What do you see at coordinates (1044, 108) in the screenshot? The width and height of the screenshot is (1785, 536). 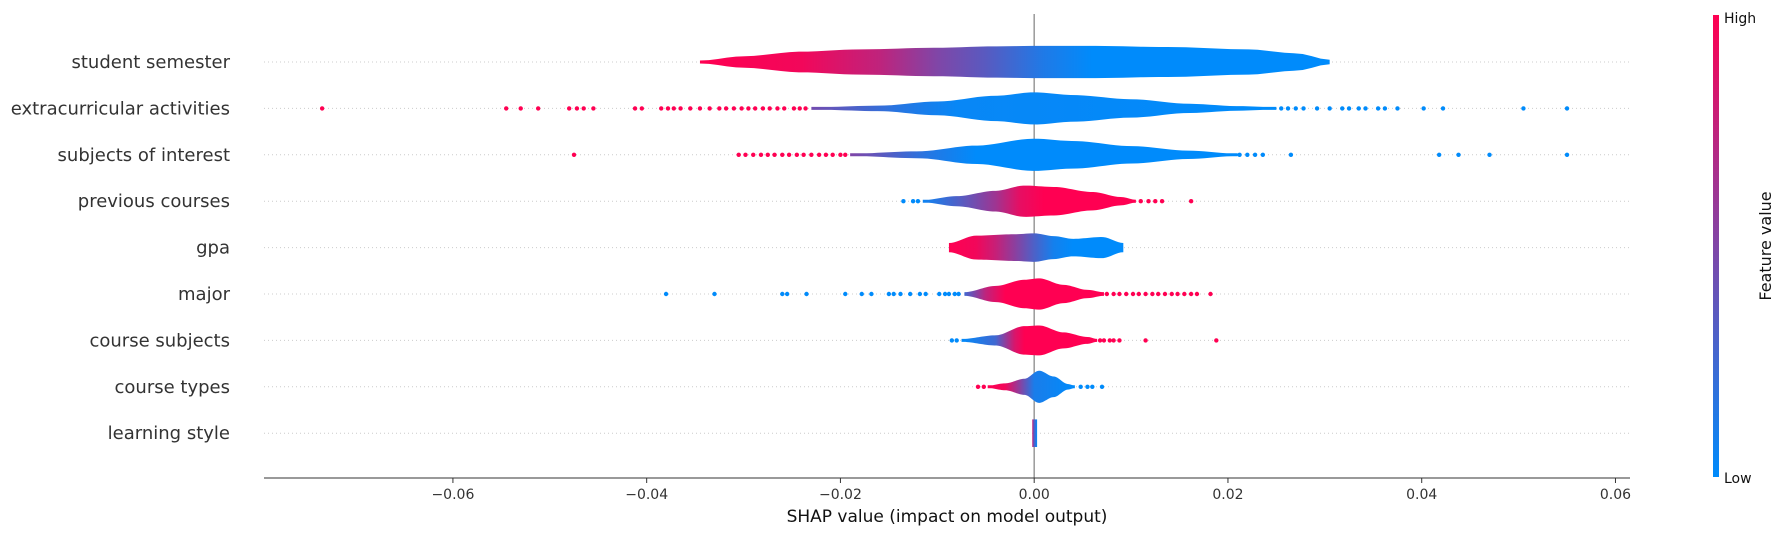 I see `violin-extracurricular-activities` at bounding box center [1044, 108].